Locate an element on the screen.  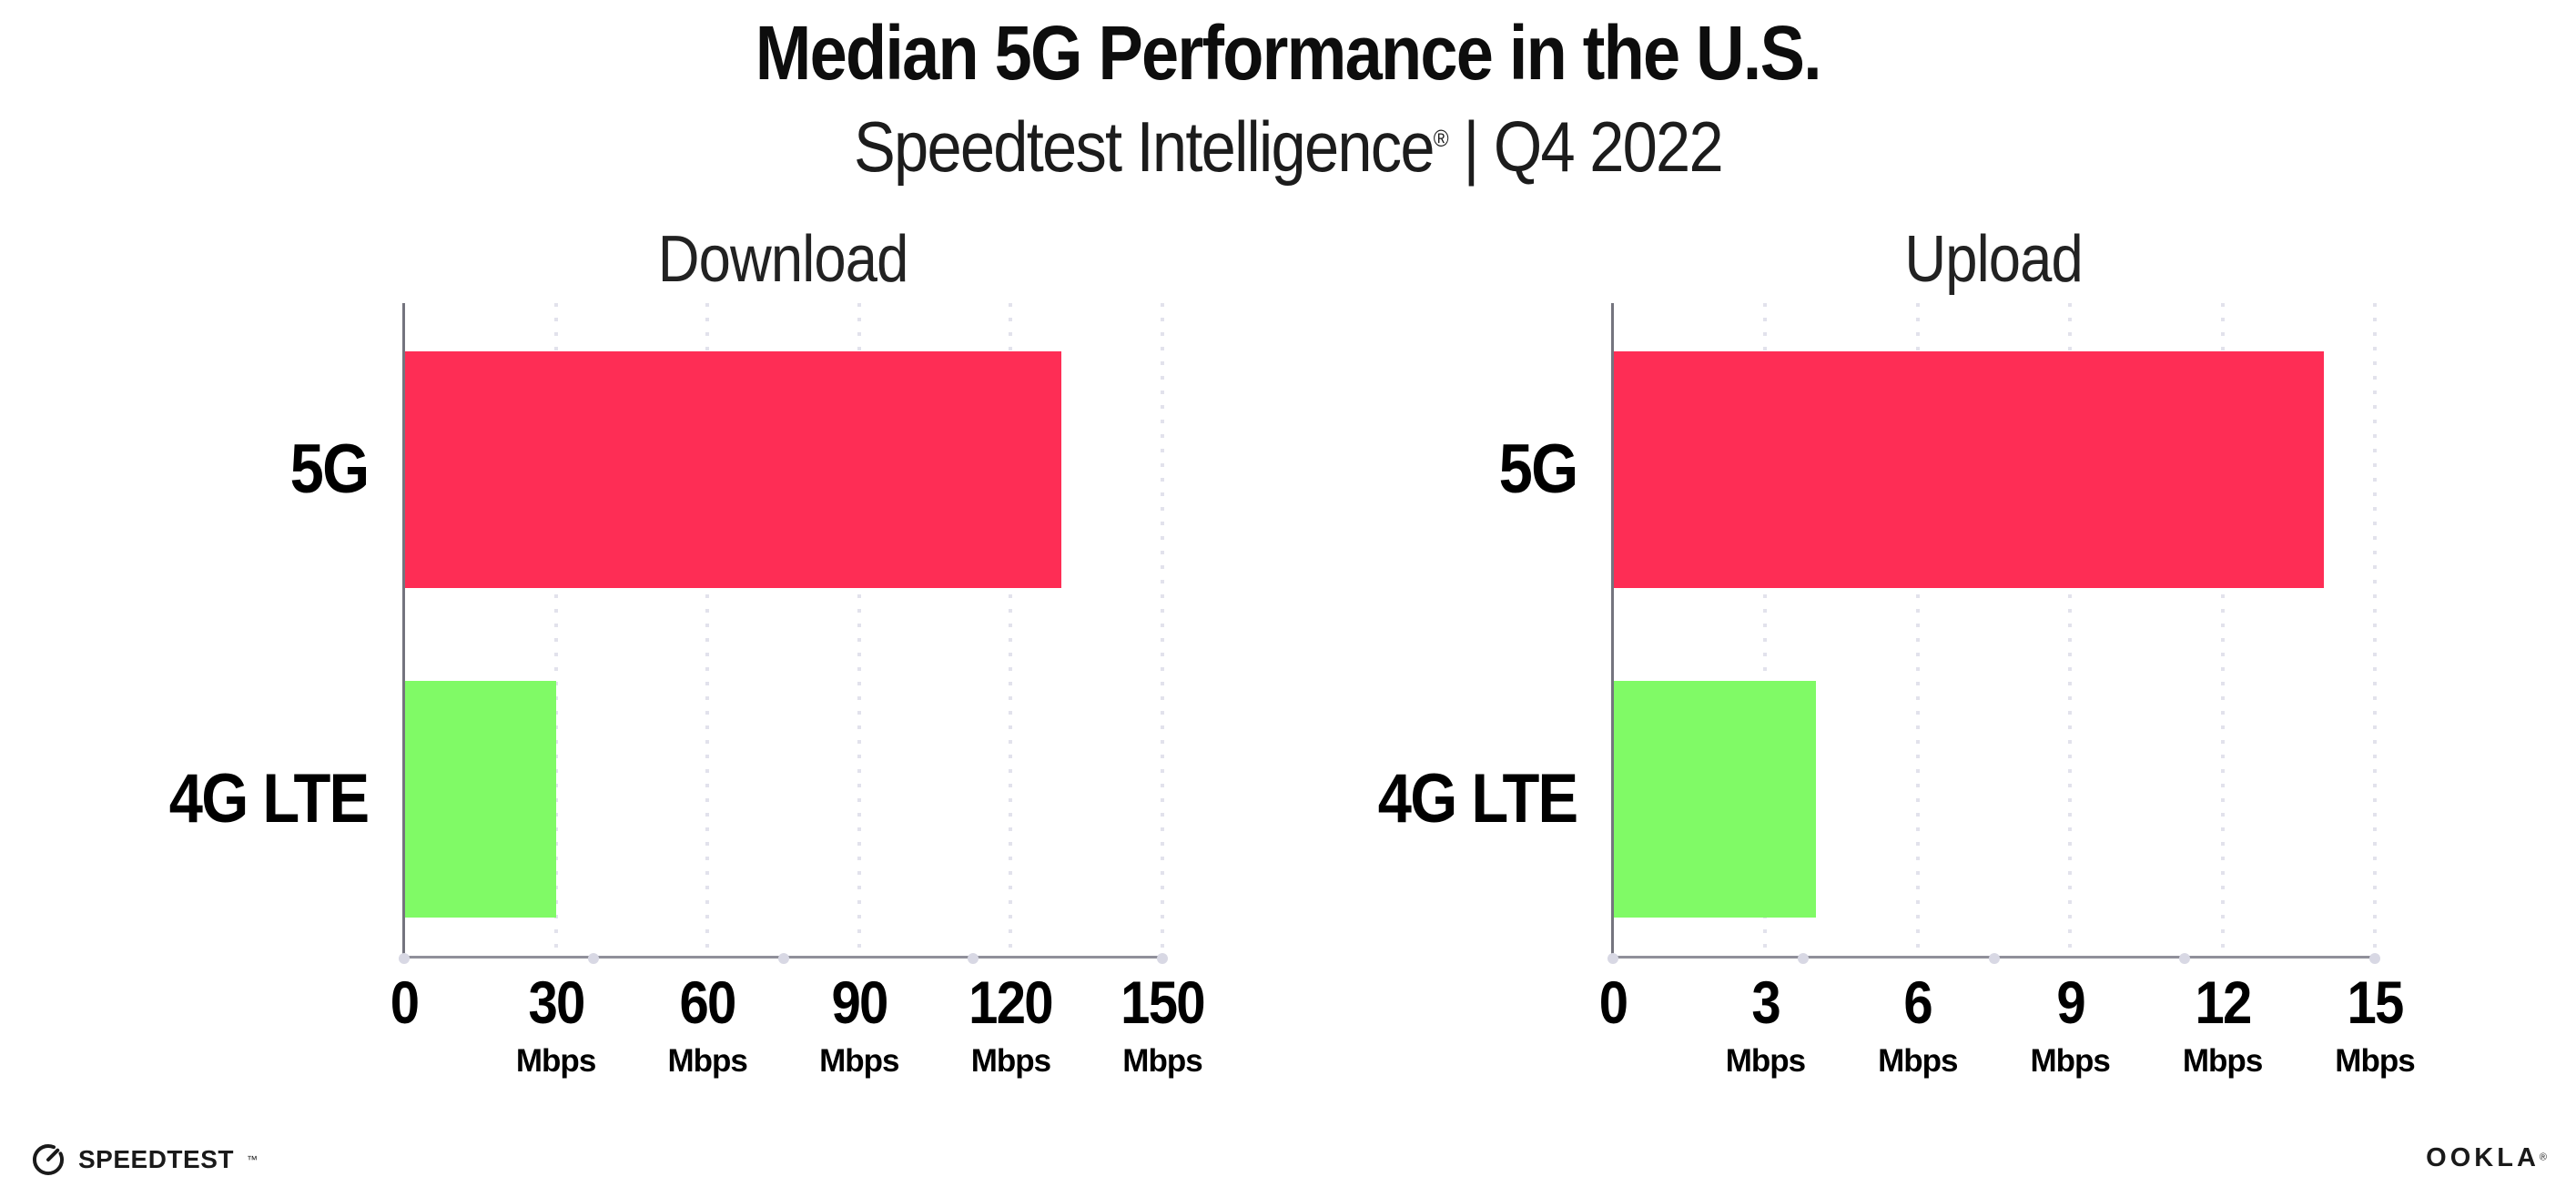
page-subtitle: Speedtest Intelligence® | Q4 2022 is located at coordinates (1288, 147).